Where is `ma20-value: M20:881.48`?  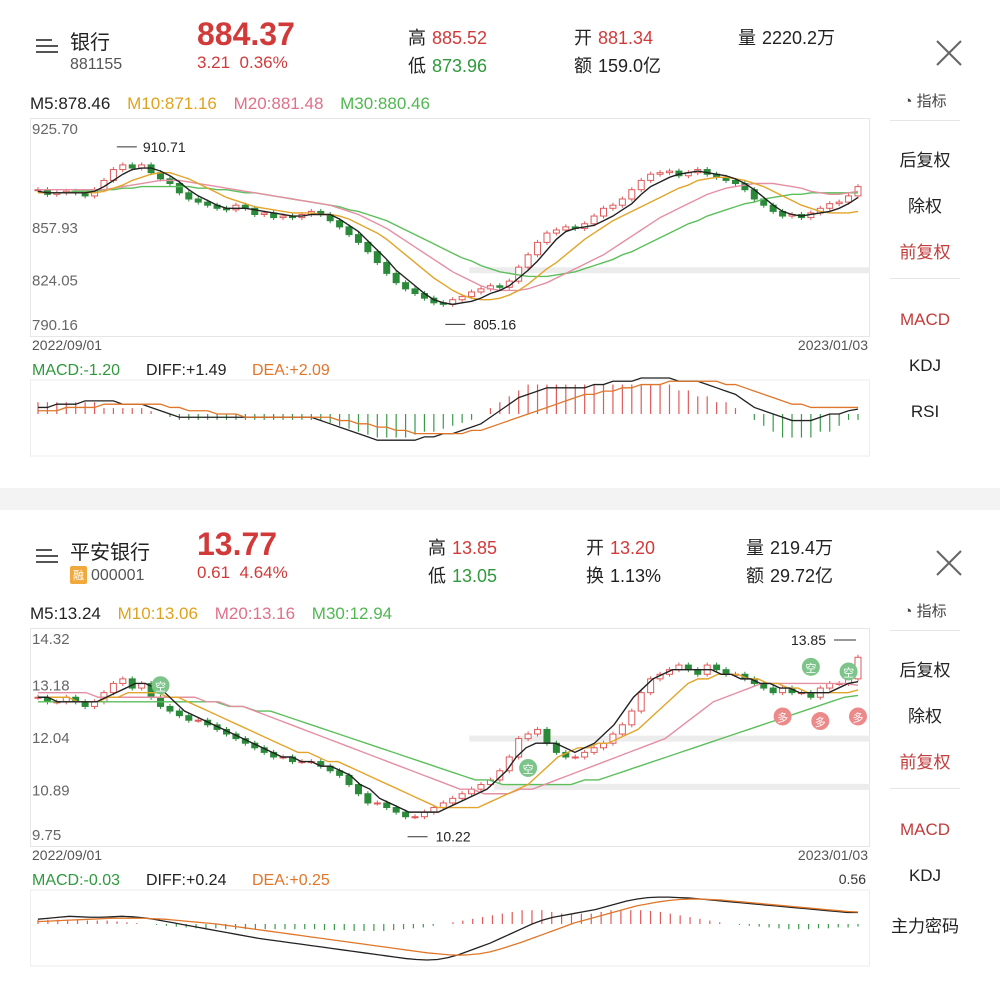
ma20-value: M20:881.48 is located at coordinates (278, 103).